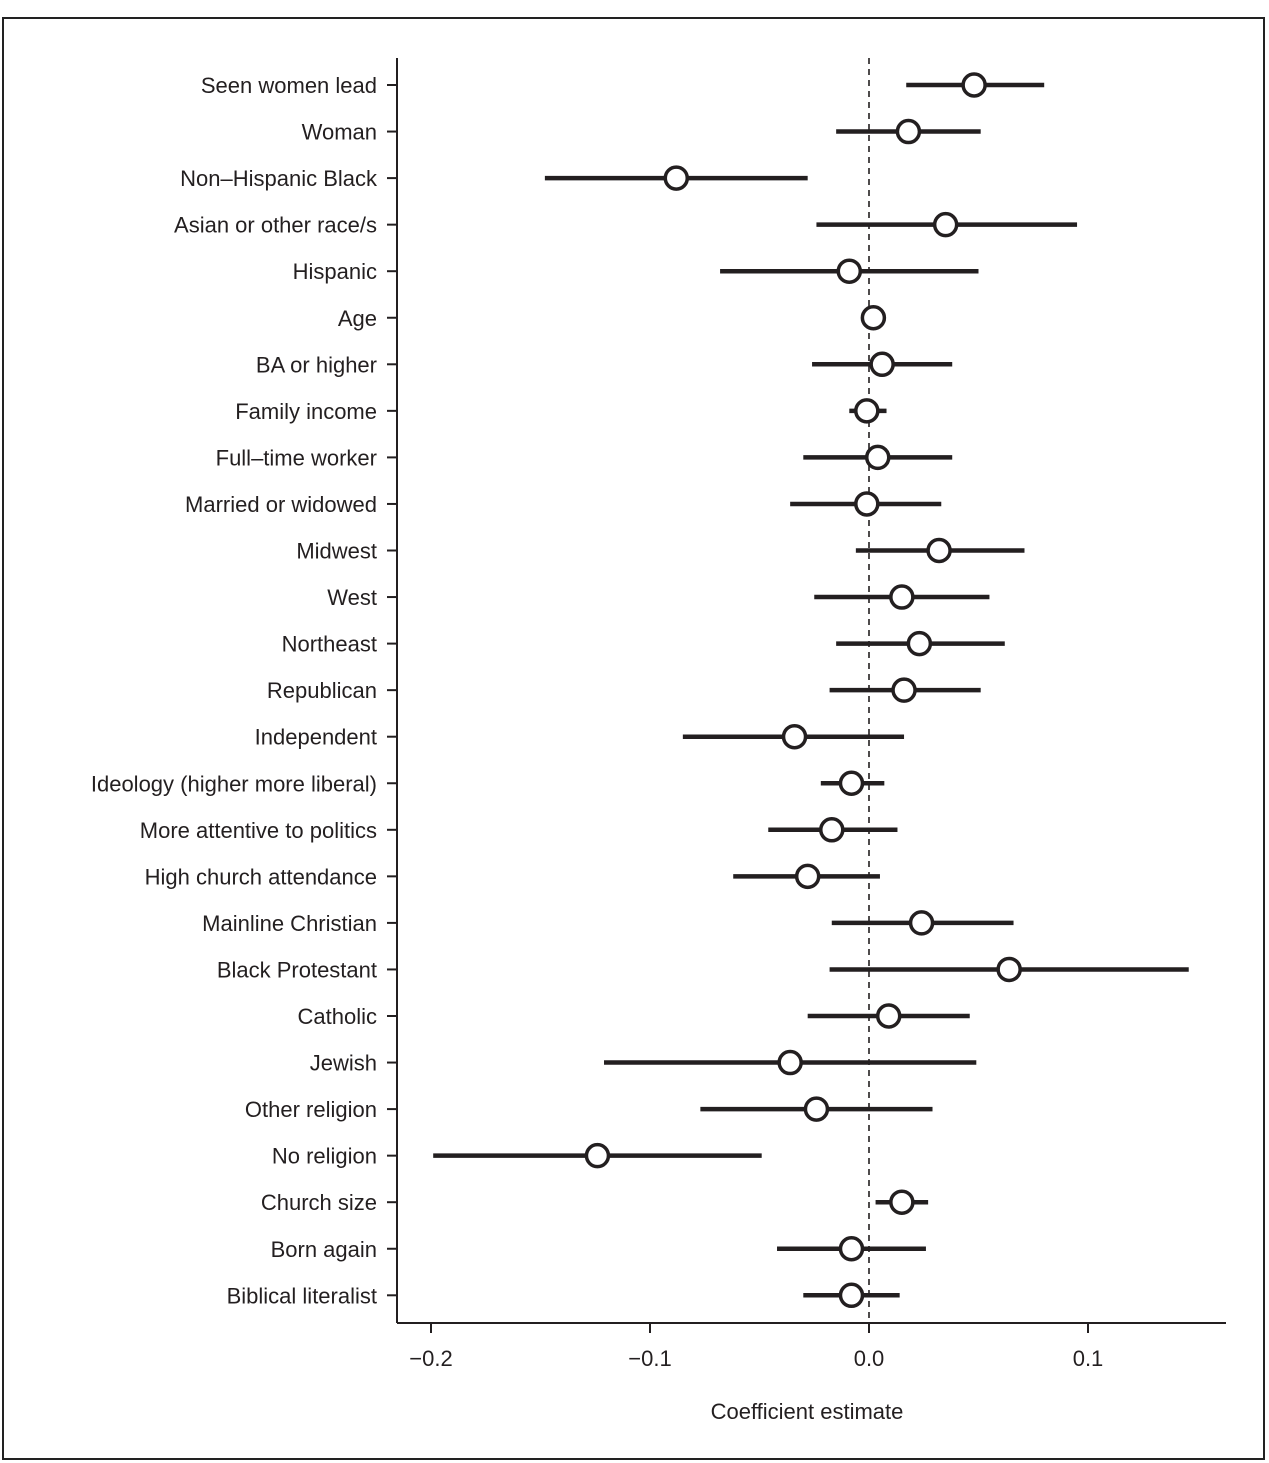  What do you see at coordinates (337, 1016) in the screenshot?
I see `row-label: Catholic` at bounding box center [337, 1016].